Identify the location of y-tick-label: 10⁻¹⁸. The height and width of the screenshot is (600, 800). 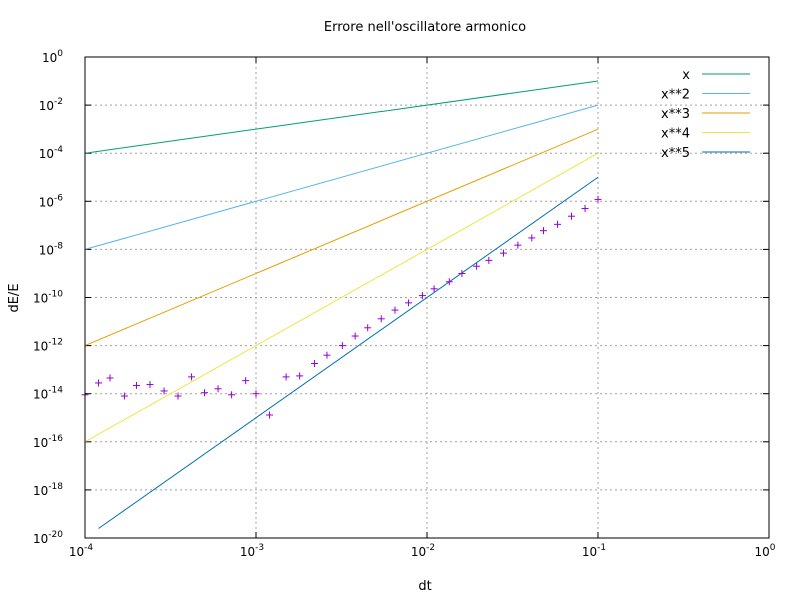
(48, 490).